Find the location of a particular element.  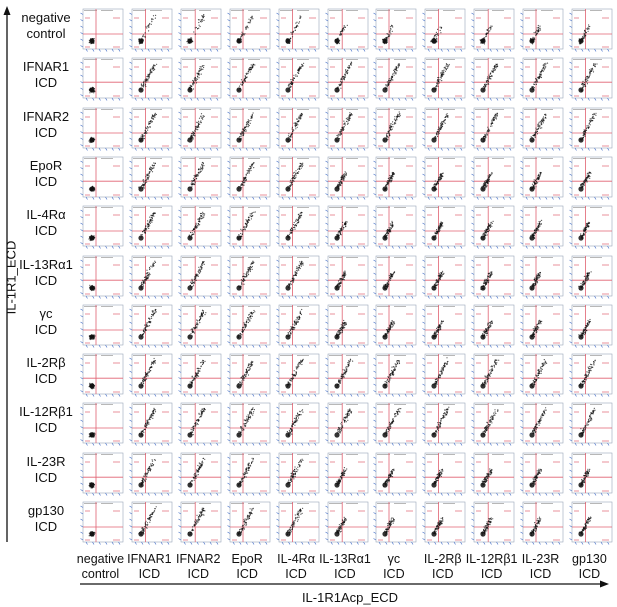

row-label-line: control is located at coordinates (46, 33).